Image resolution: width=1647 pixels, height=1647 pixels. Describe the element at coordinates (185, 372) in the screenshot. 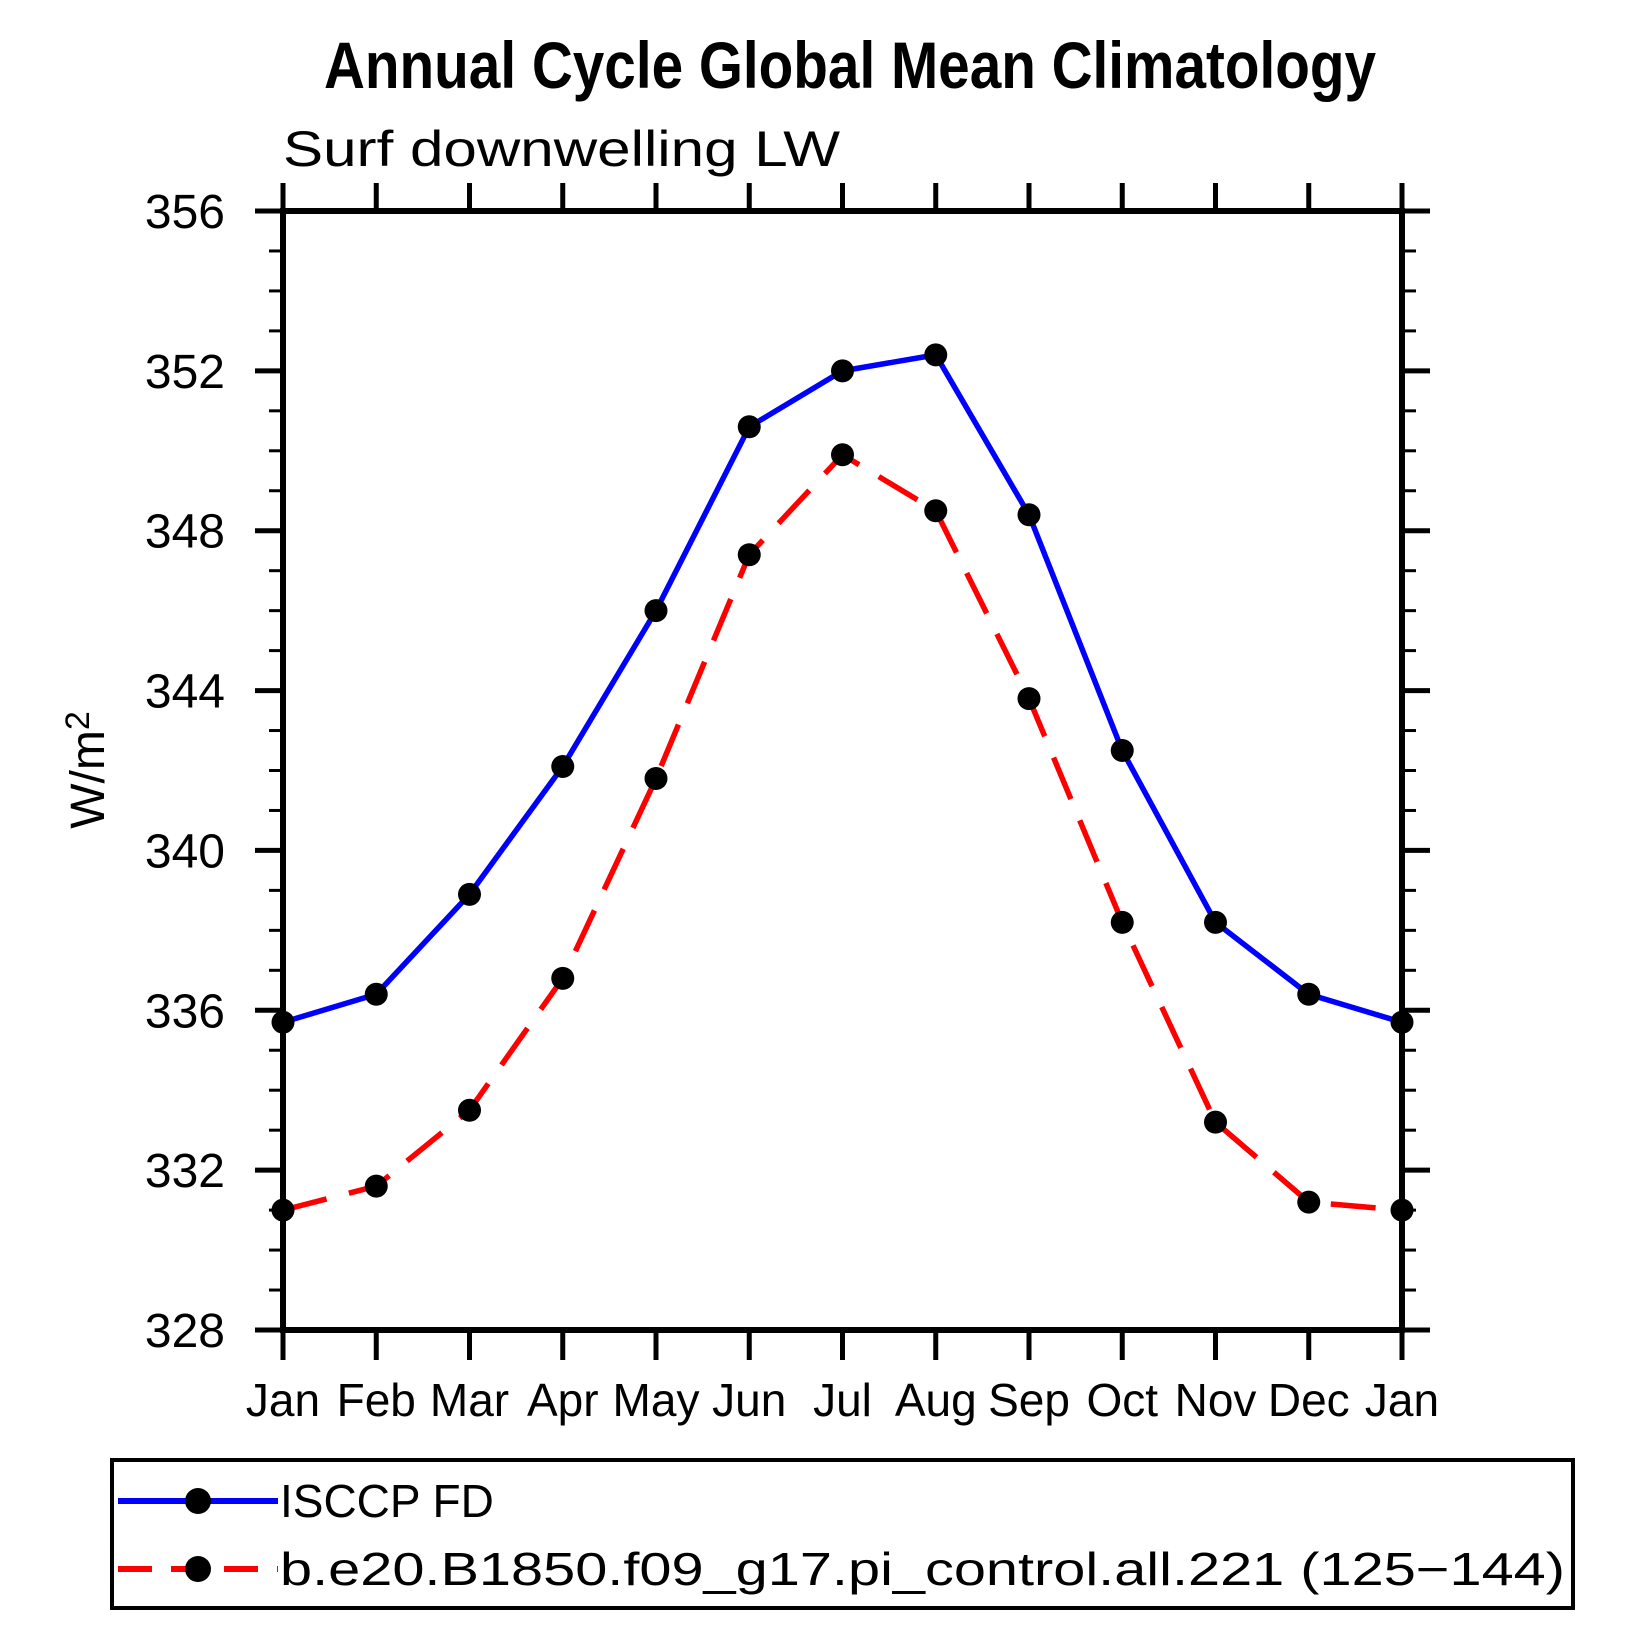

I see `y-tick-label: 352` at that location.